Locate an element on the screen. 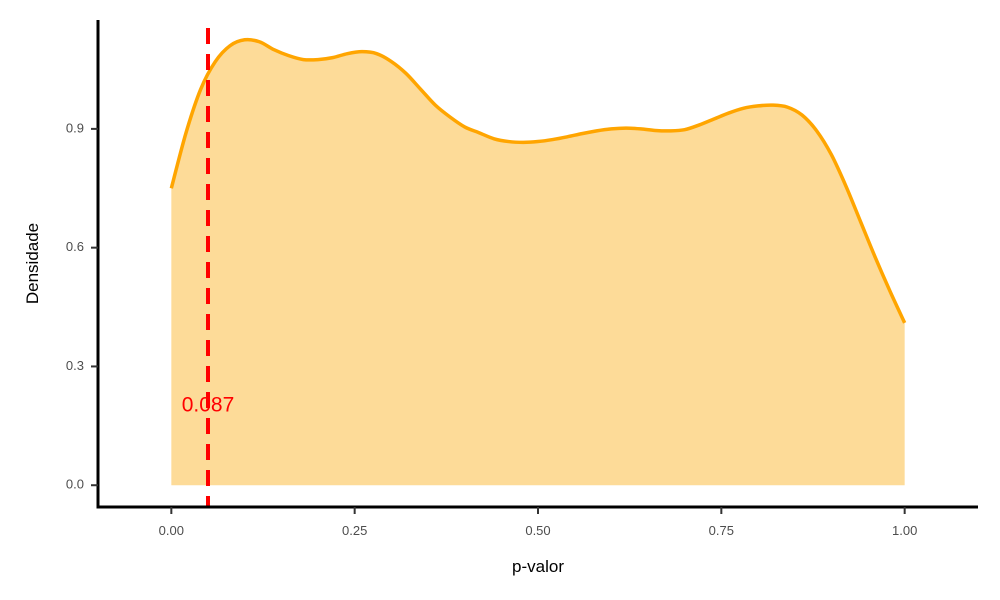  x-tick-label: 1.00 is located at coordinates (904, 530).